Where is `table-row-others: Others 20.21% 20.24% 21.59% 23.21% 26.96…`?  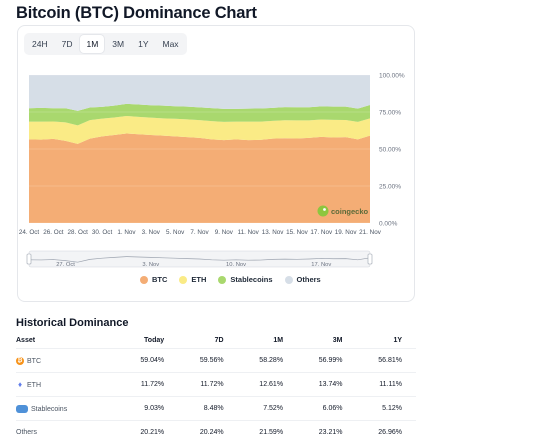 table-row-others: Others 20.21% 20.24% 21.59% 23.21% 26.96… is located at coordinates (216, 432).